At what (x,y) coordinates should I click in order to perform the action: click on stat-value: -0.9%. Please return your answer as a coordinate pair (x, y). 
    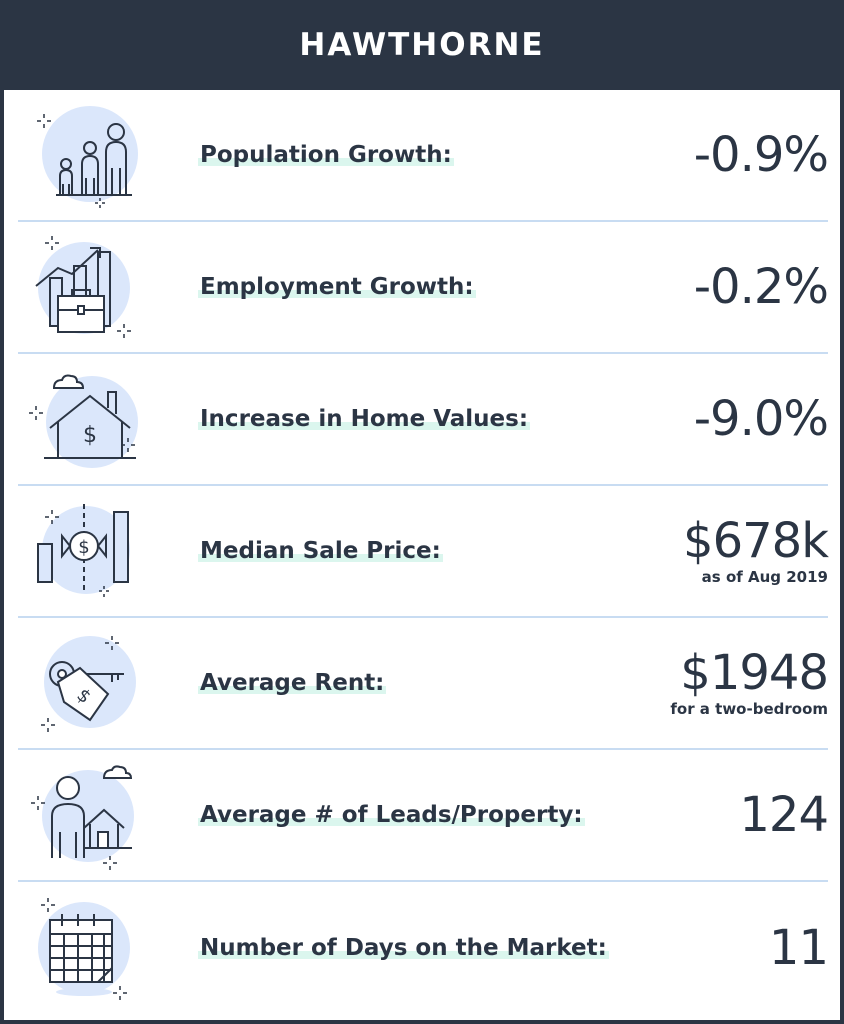
    Looking at the image, I should click on (761, 154).